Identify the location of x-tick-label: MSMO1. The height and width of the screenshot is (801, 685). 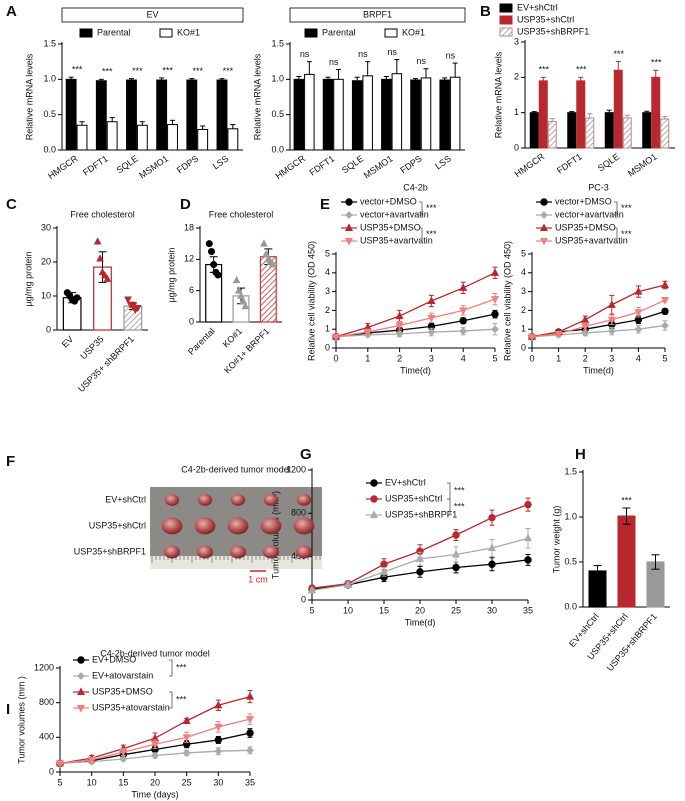
(153, 166).